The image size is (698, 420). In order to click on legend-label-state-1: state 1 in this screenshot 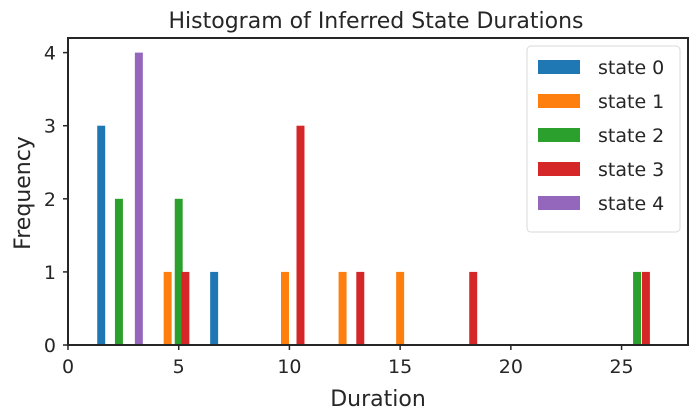, I will do `click(631, 102)`.